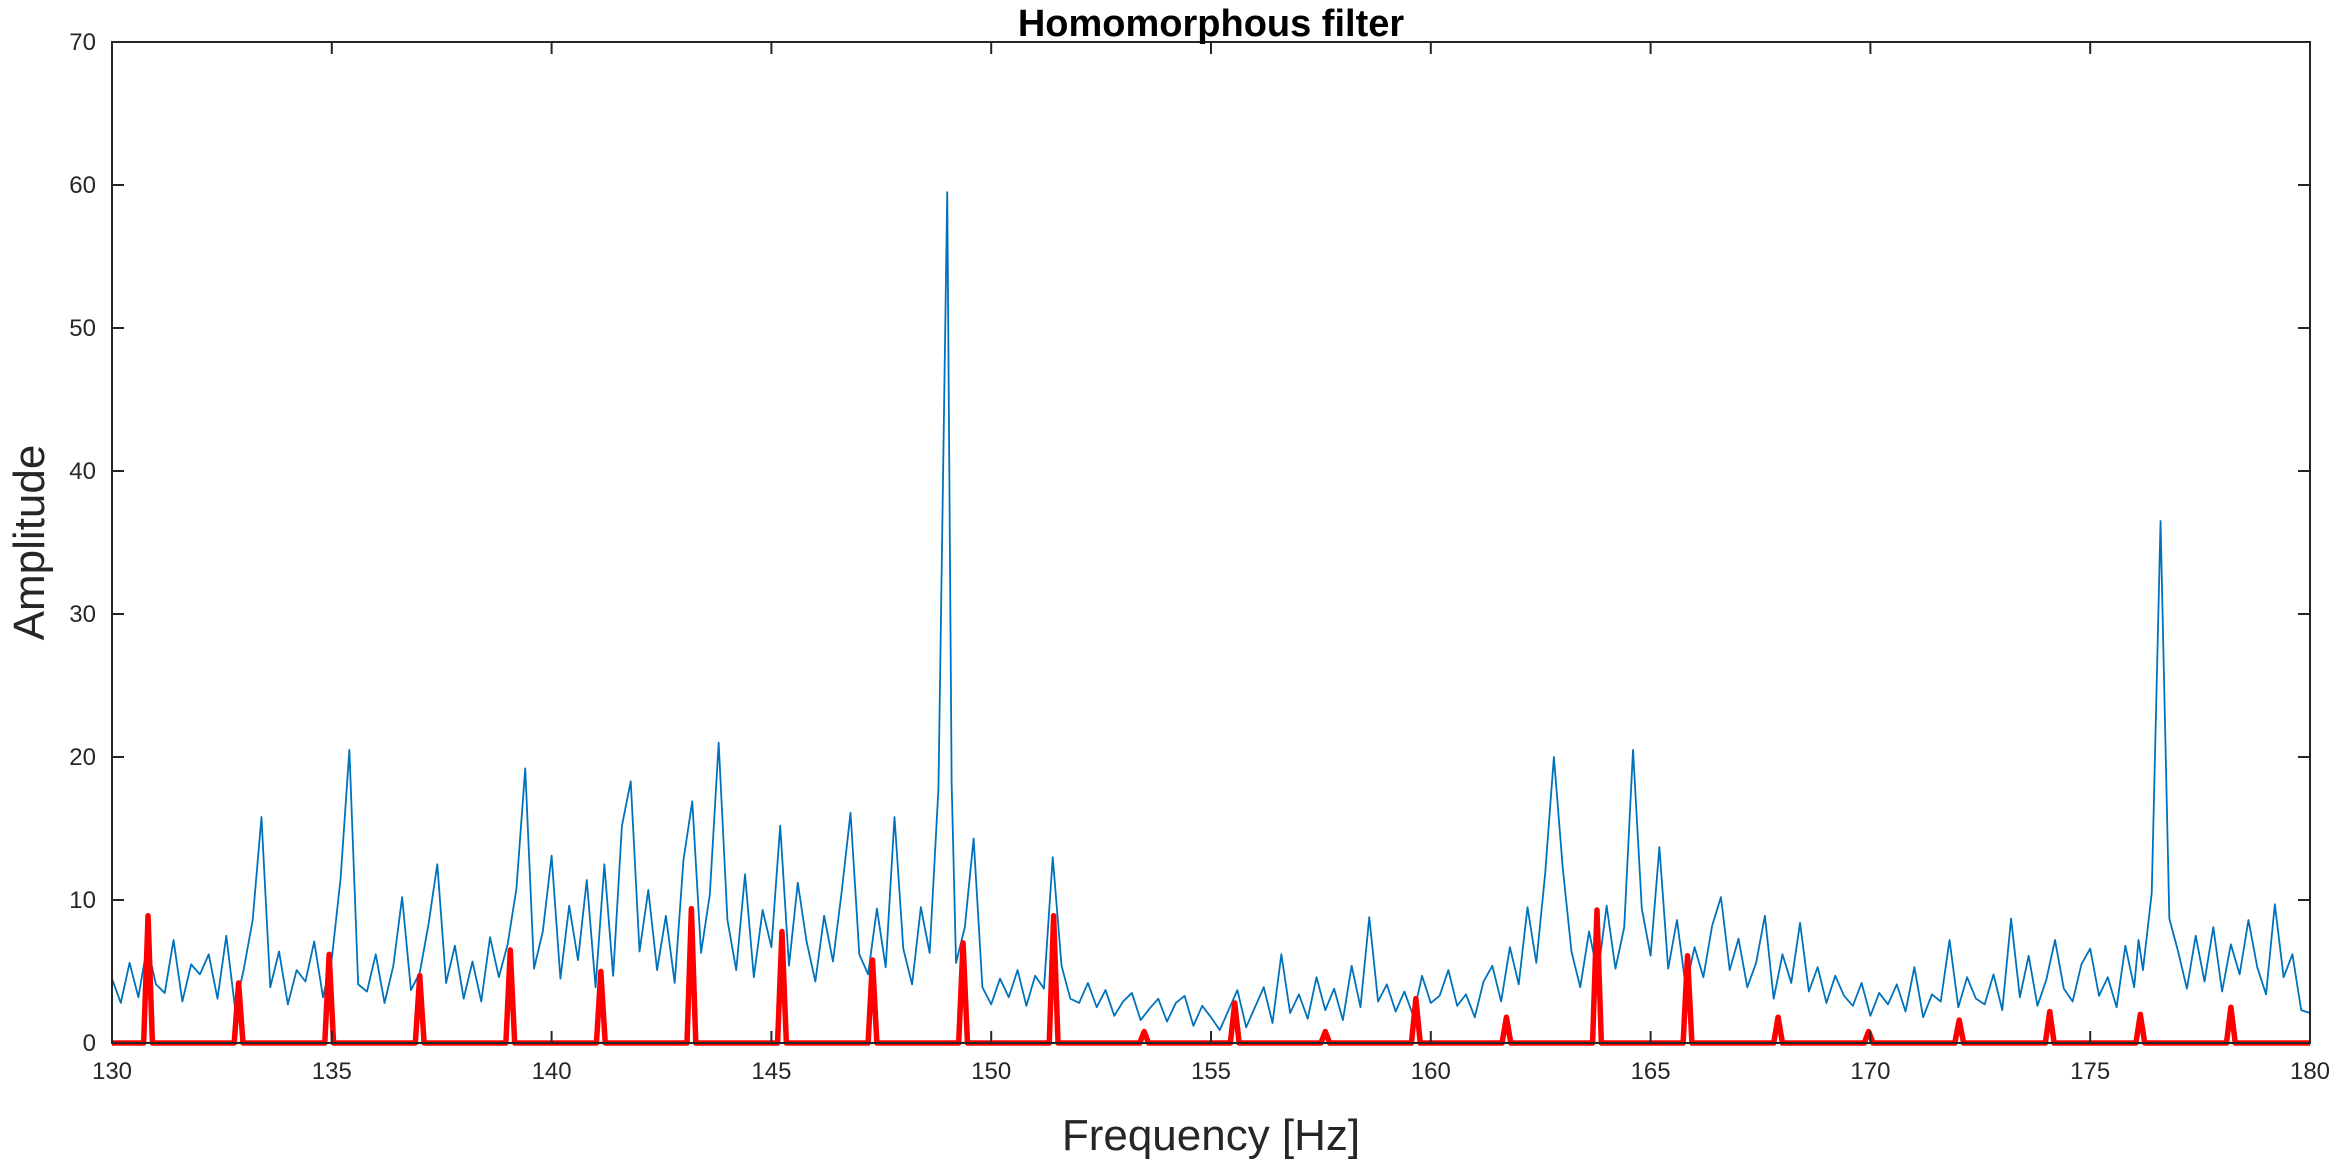 This screenshot has height=1166, width=2333. Describe the element at coordinates (1211, 24) in the screenshot. I see `chart-title: Homomorphous filter` at that location.